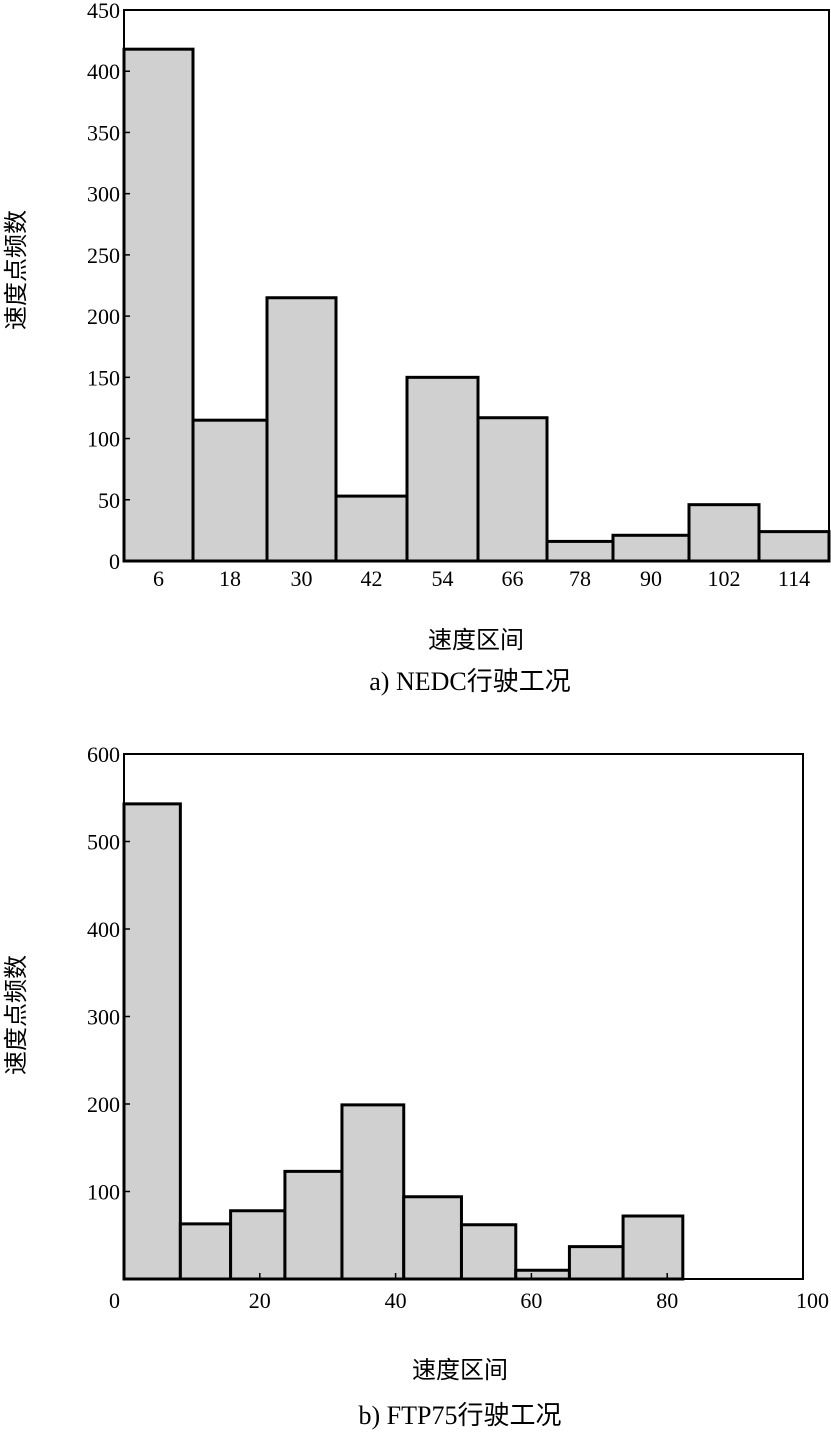 Image resolution: width=831 pixels, height=1442 pixels. What do you see at coordinates (469, 681) in the screenshot?
I see `caption: a) NEDC行驶工况` at bounding box center [469, 681].